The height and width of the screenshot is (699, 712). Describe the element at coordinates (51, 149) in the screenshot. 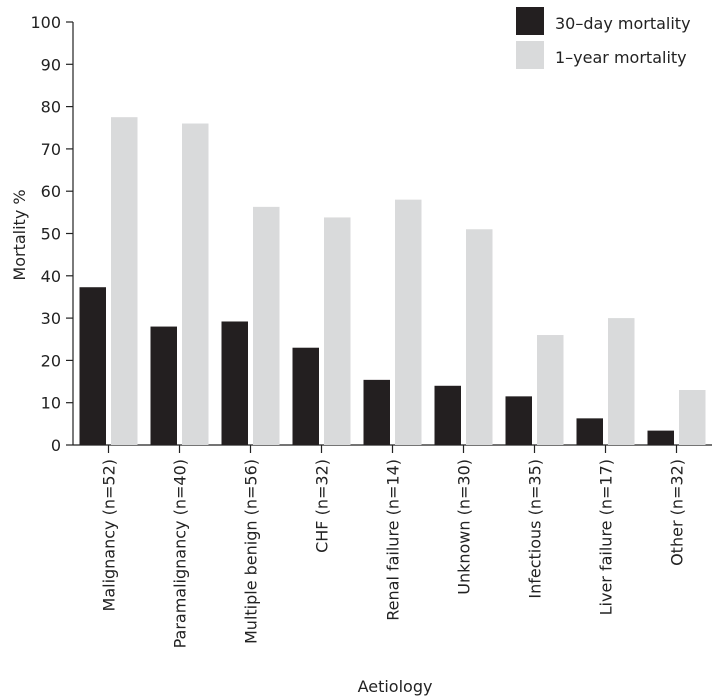

I see `y-tick-label: 70` at that location.